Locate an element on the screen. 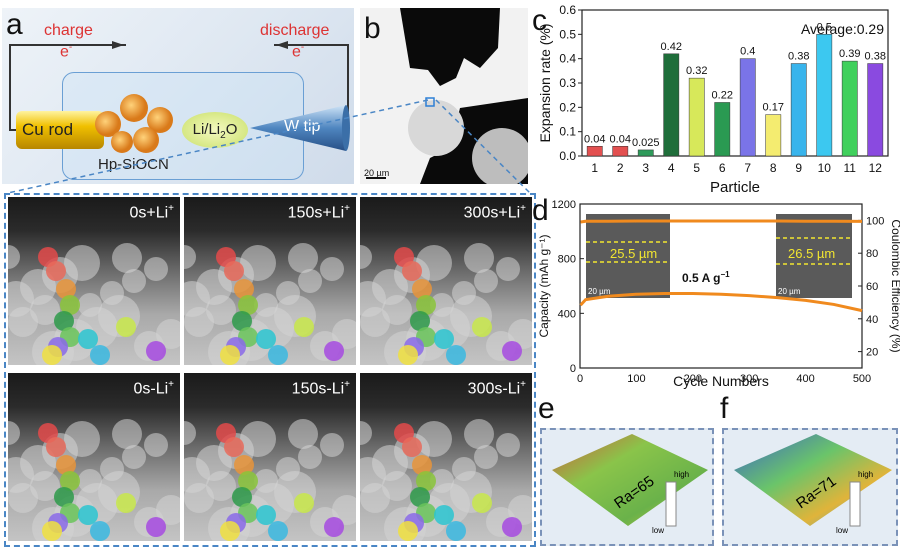 This screenshot has width=900, height=549. tem-micrograph is located at coordinates (444, 96).